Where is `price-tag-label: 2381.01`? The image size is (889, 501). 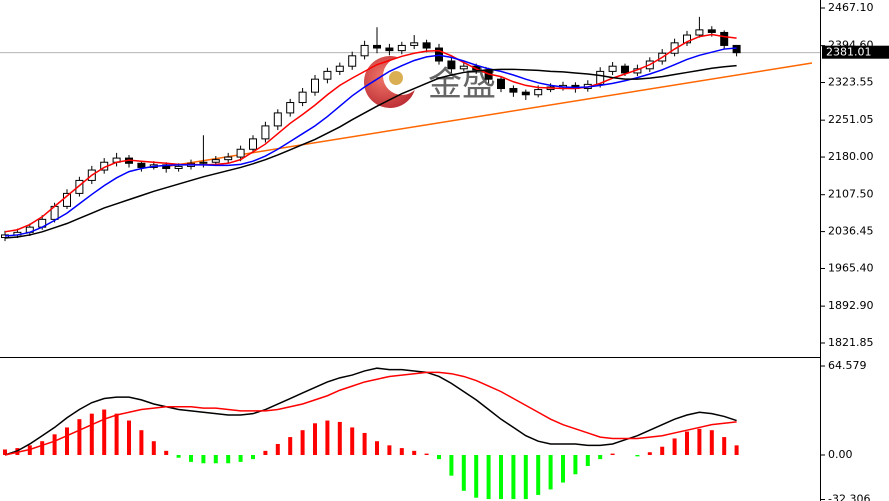 price-tag-label: 2381.01 is located at coordinates (849, 52).